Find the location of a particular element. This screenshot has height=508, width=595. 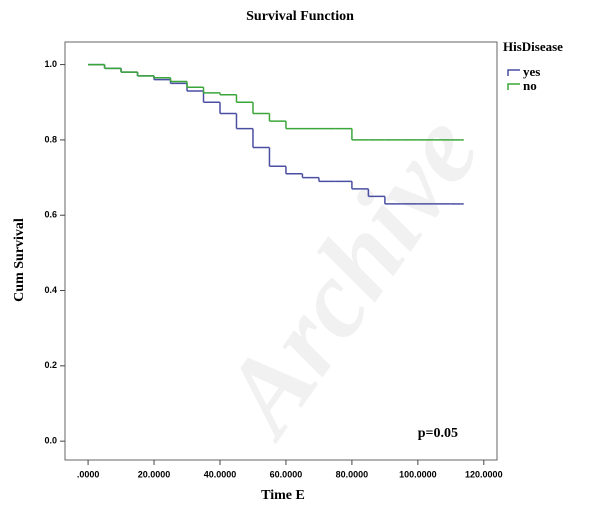

x-tick-label: .0000 is located at coordinates (88, 474).